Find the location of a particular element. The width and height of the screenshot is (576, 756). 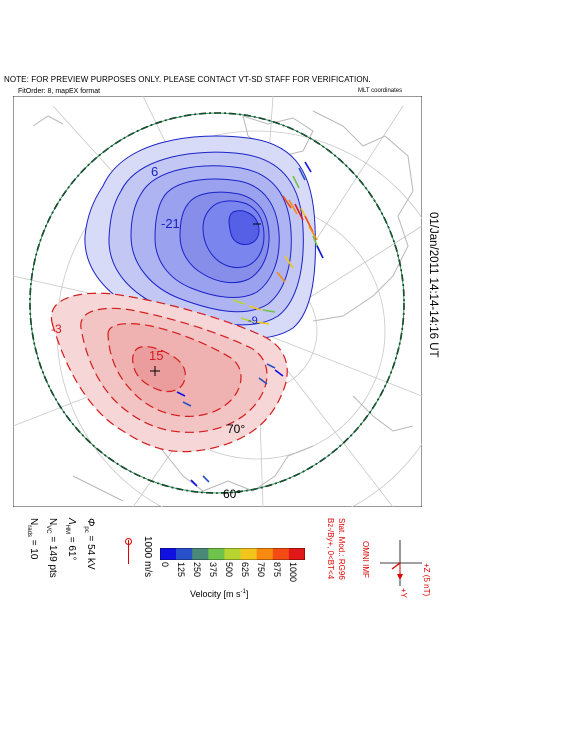

contour-label-neg9: -9 is located at coordinates (253, 321).